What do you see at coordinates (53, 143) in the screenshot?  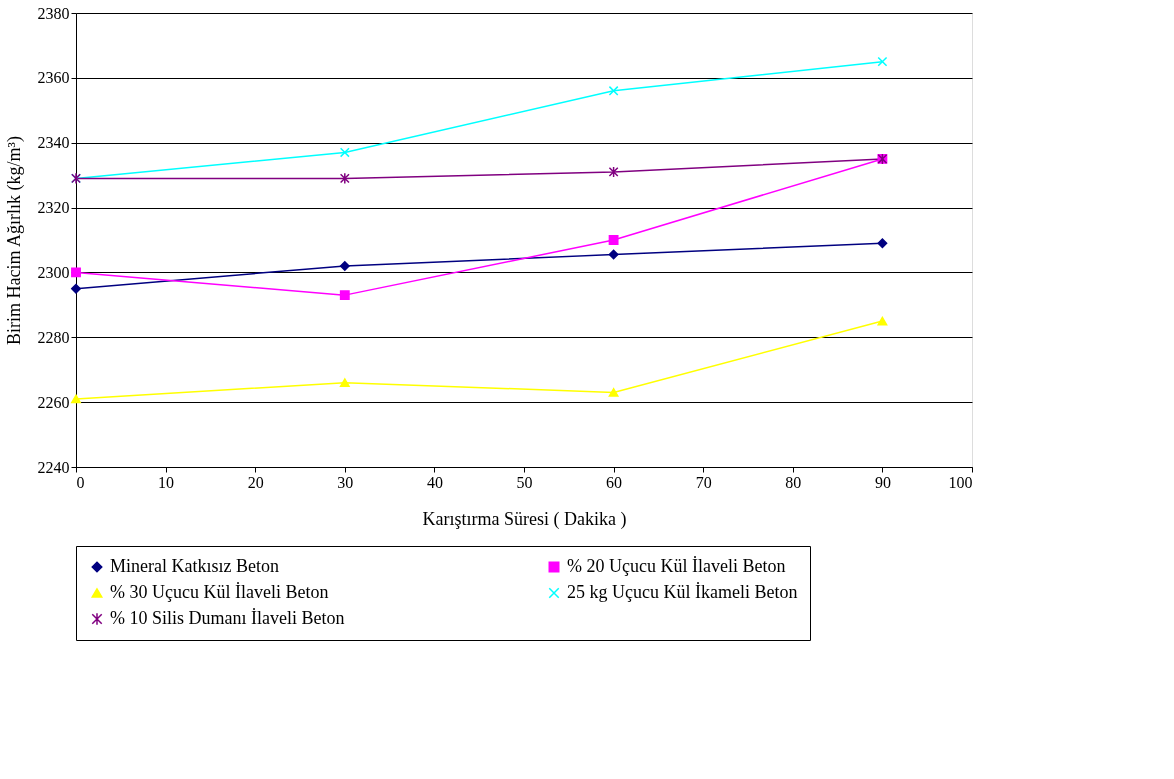 I see `y-tick-label: 2340` at bounding box center [53, 143].